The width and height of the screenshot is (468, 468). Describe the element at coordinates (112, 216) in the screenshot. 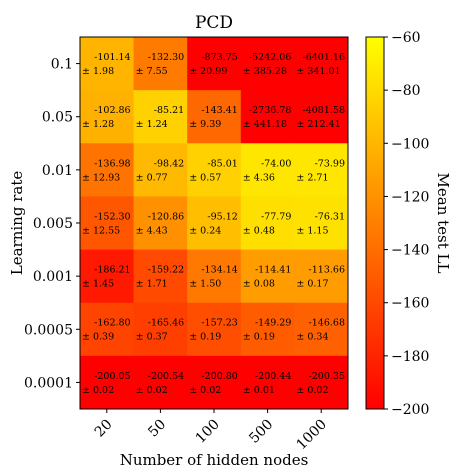

I see `cell-mean-label: -152.30` at that location.